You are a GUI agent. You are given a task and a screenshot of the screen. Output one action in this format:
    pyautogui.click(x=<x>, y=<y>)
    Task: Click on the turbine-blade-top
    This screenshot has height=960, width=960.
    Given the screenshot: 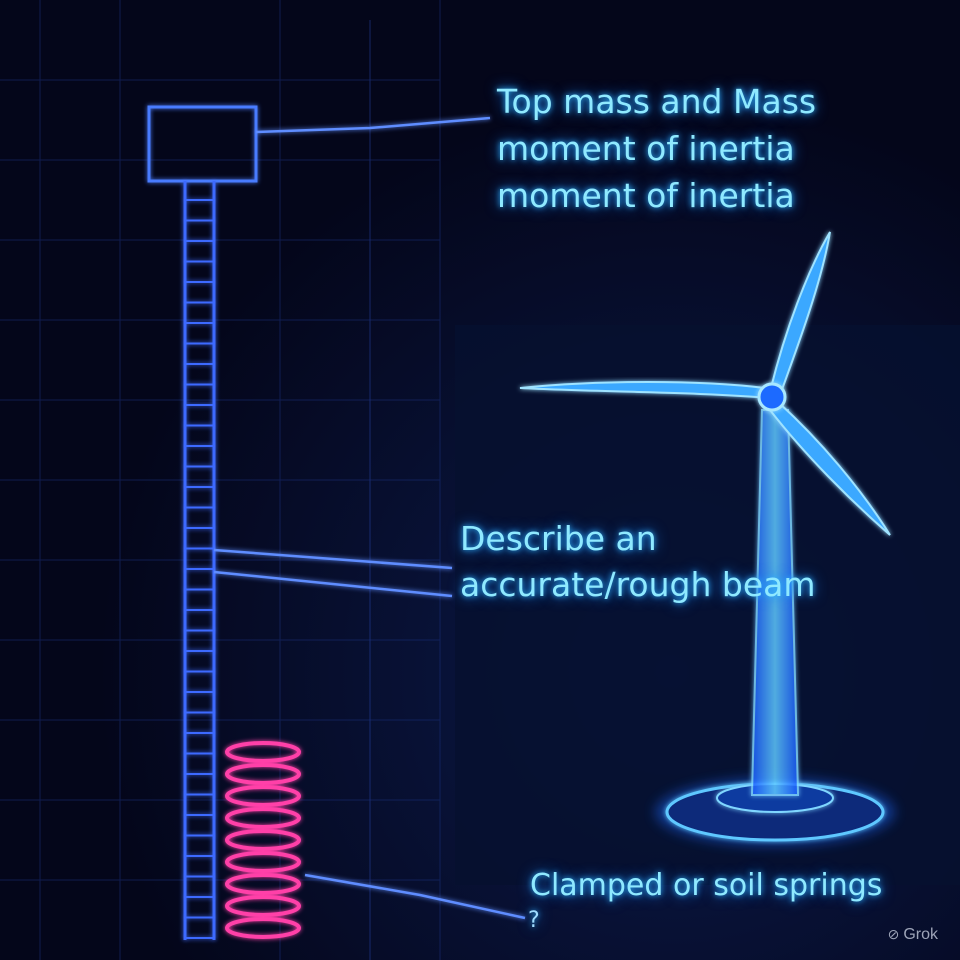 What is the action you would take?
    pyautogui.click(x=799, y=314)
    